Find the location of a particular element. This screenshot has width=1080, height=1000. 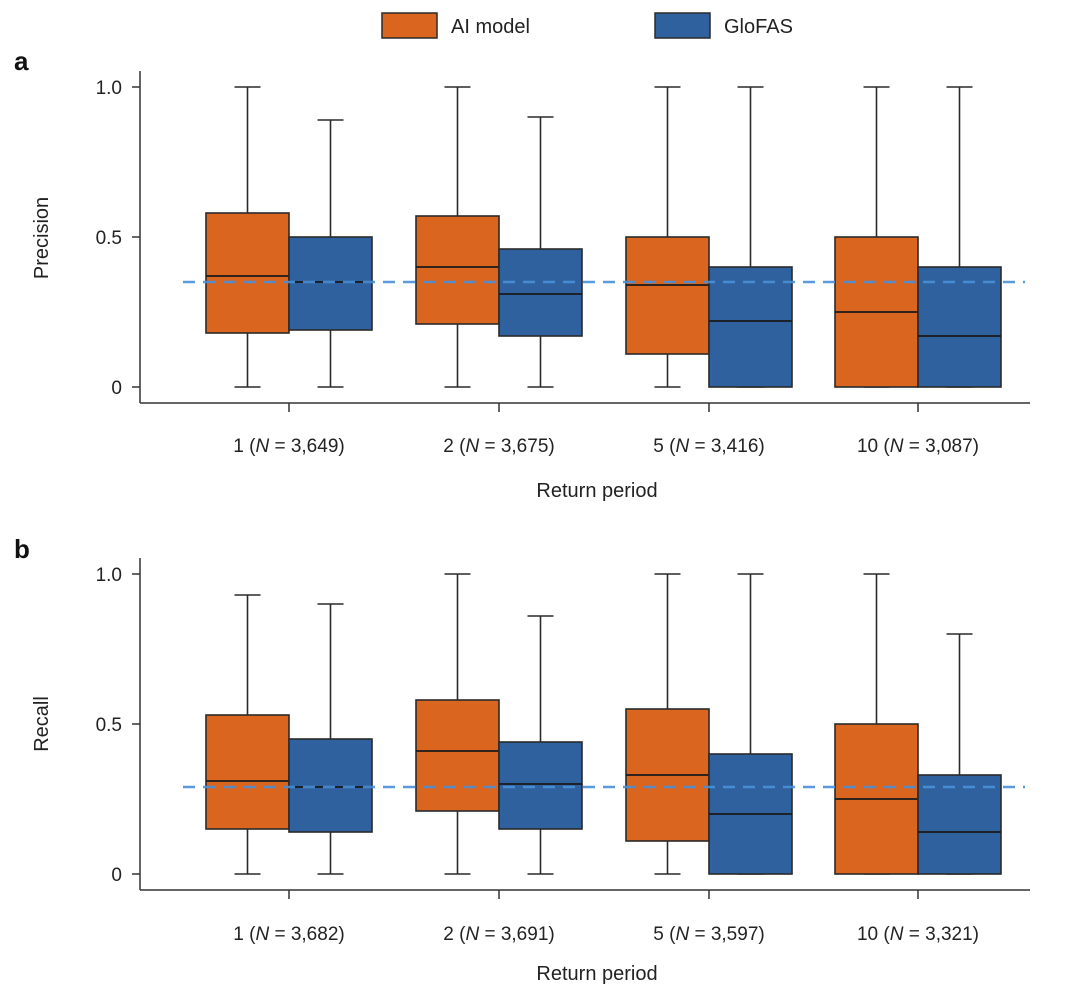

panel-label-b: b is located at coordinates (22, 549).